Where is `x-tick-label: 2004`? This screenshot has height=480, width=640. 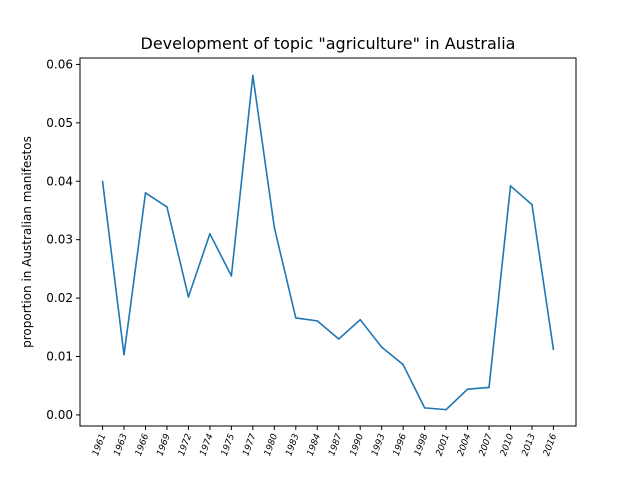 x-tick-label: 2004 is located at coordinates (464, 444).